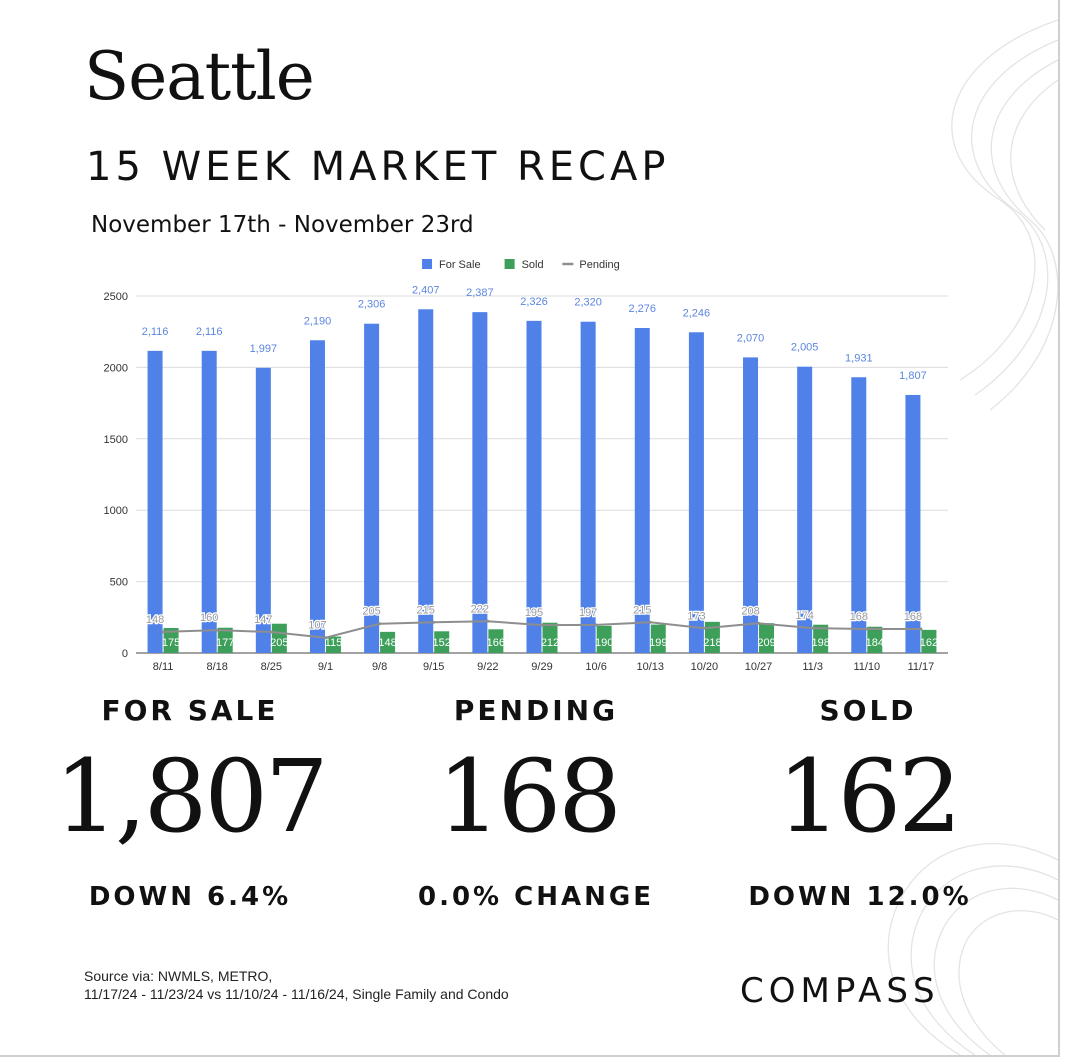 The image size is (1066, 1060). Describe the element at coordinates (480, 609) in the screenshot. I see `pending-data-label: 222` at that location.